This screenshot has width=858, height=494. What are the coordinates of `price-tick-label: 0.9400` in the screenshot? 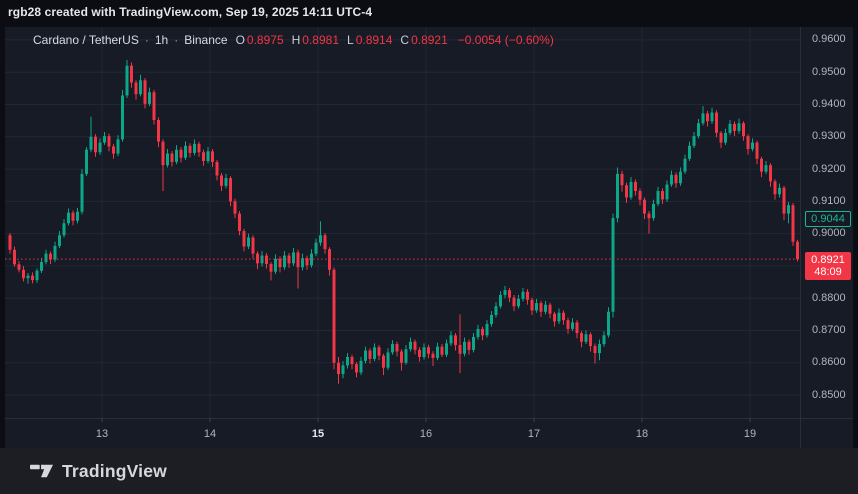 It's located at (829, 104).